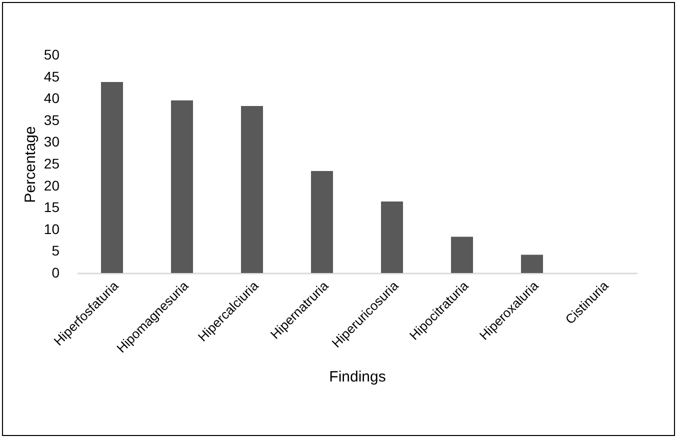  What do you see at coordinates (52, 98) in the screenshot?
I see `y-tick-label: 40` at bounding box center [52, 98].